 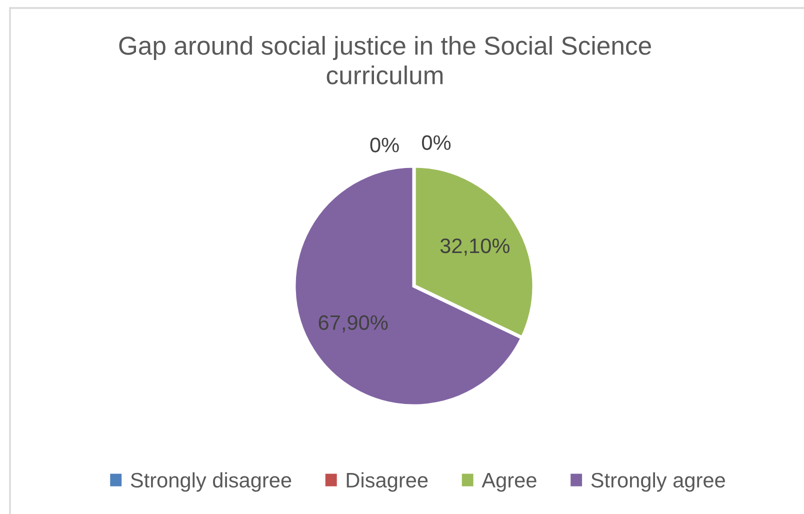 I want to click on data-label: 32,10%, so click(x=475, y=247).